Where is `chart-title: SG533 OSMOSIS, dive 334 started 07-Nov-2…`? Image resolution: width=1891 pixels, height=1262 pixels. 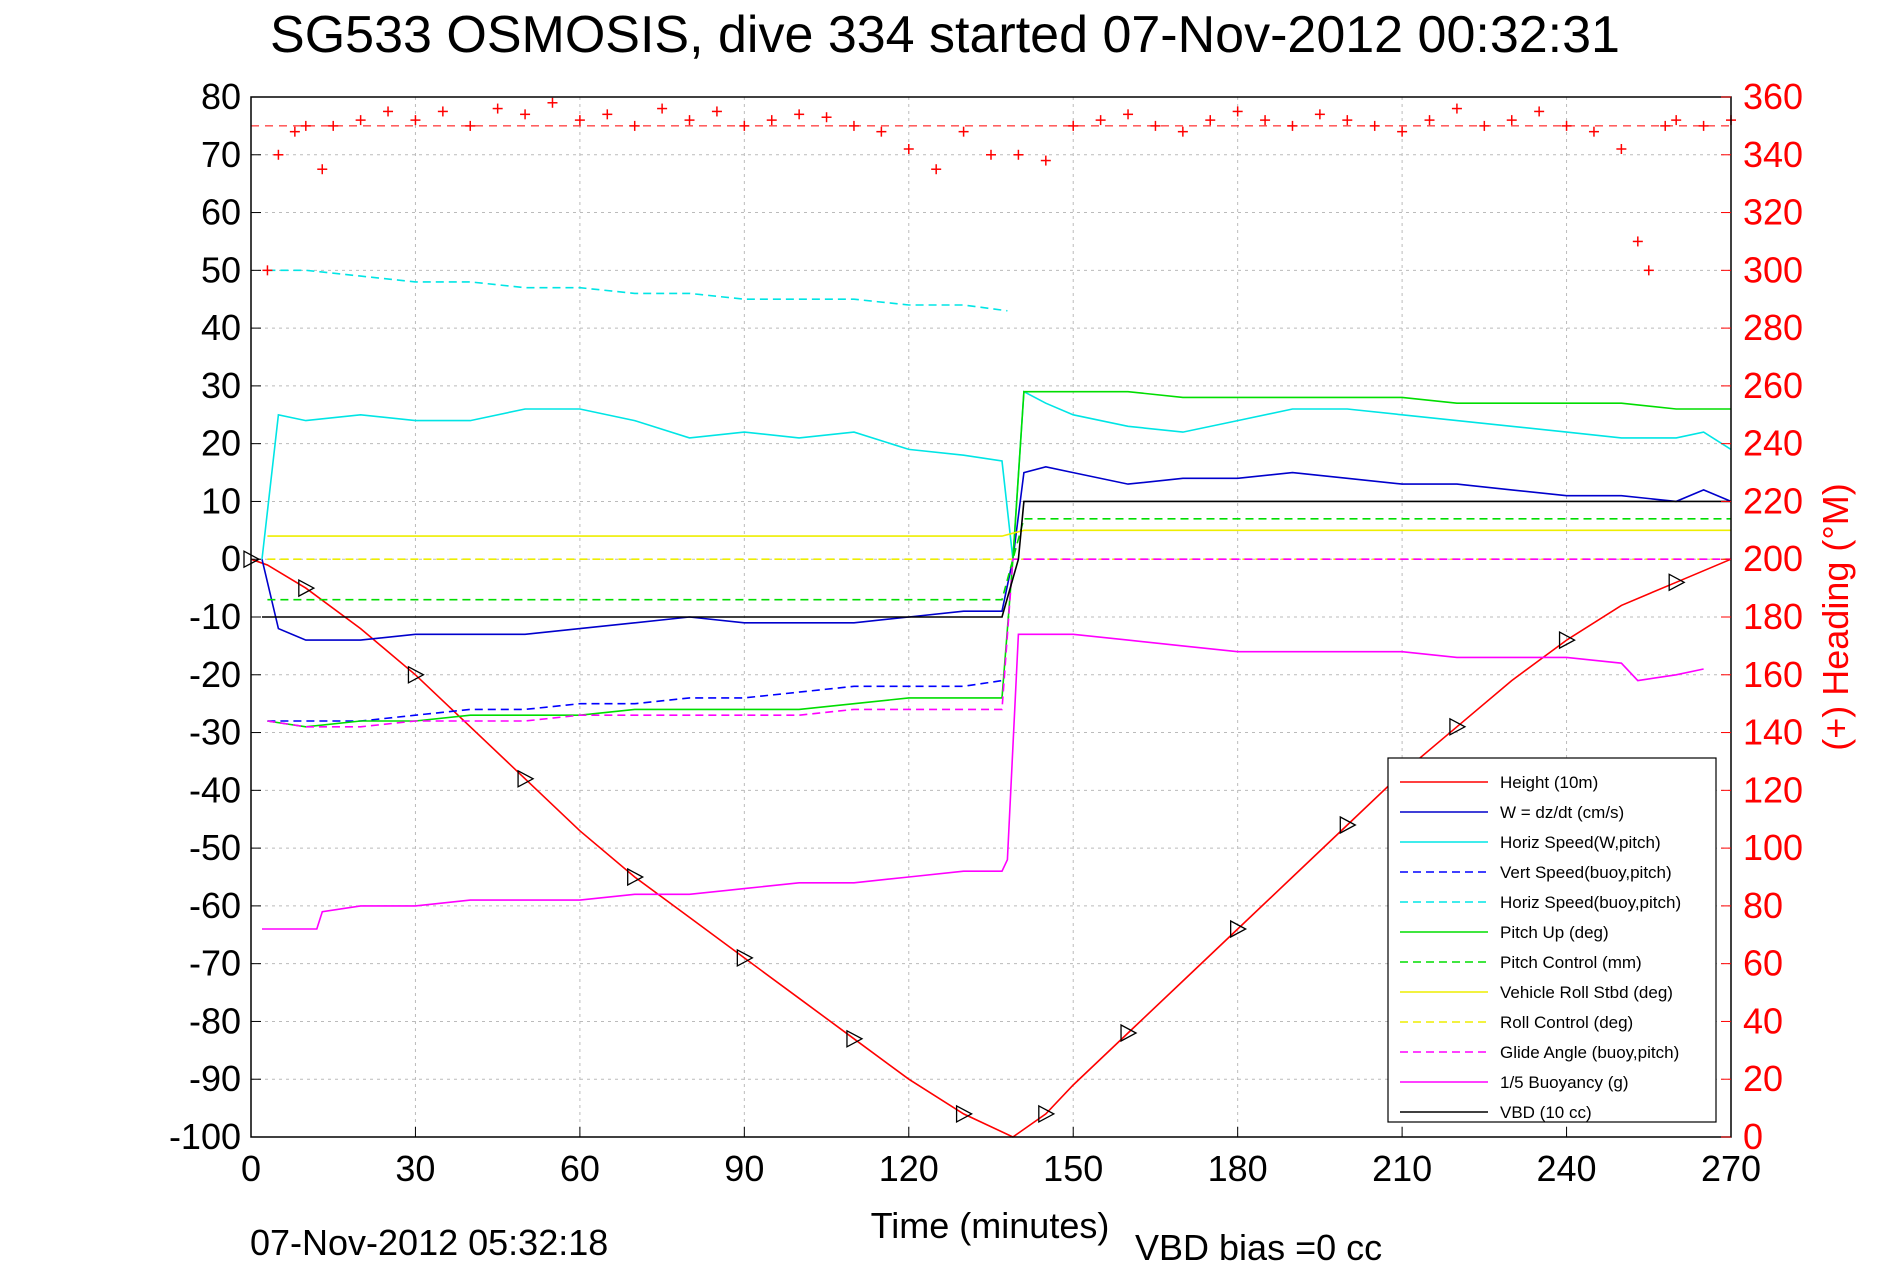 chart-title: SG533 OSMOSIS, dive 334 started 07-Nov-2… is located at coordinates (945, 35).